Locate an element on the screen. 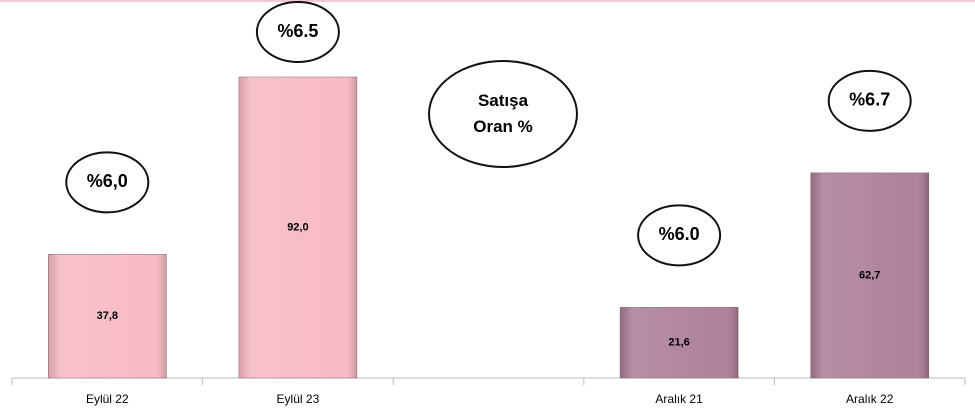 The image size is (975, 414). annotation: Satışa Oran % is located at coordinates (503, 114).